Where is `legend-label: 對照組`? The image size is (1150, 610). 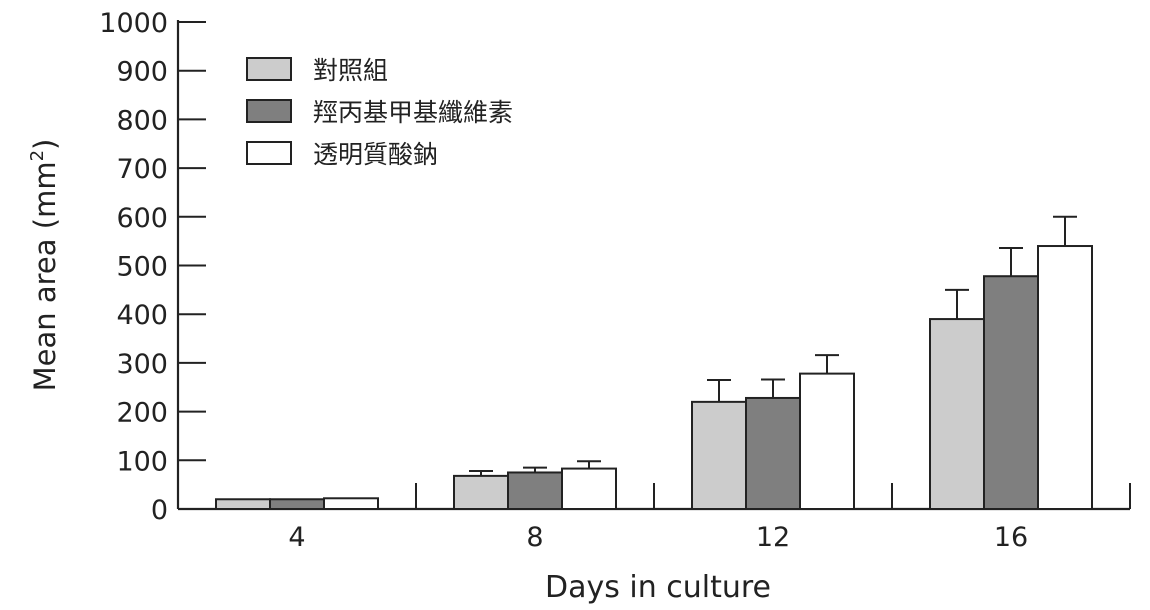 legend-label: 對照組 is located at coordinates (350, 70).